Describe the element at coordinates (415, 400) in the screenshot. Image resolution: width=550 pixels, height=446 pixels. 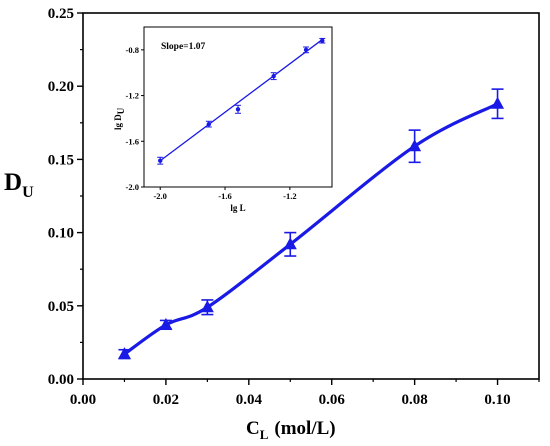
I see `x-tick-label: 0.08` at that location.